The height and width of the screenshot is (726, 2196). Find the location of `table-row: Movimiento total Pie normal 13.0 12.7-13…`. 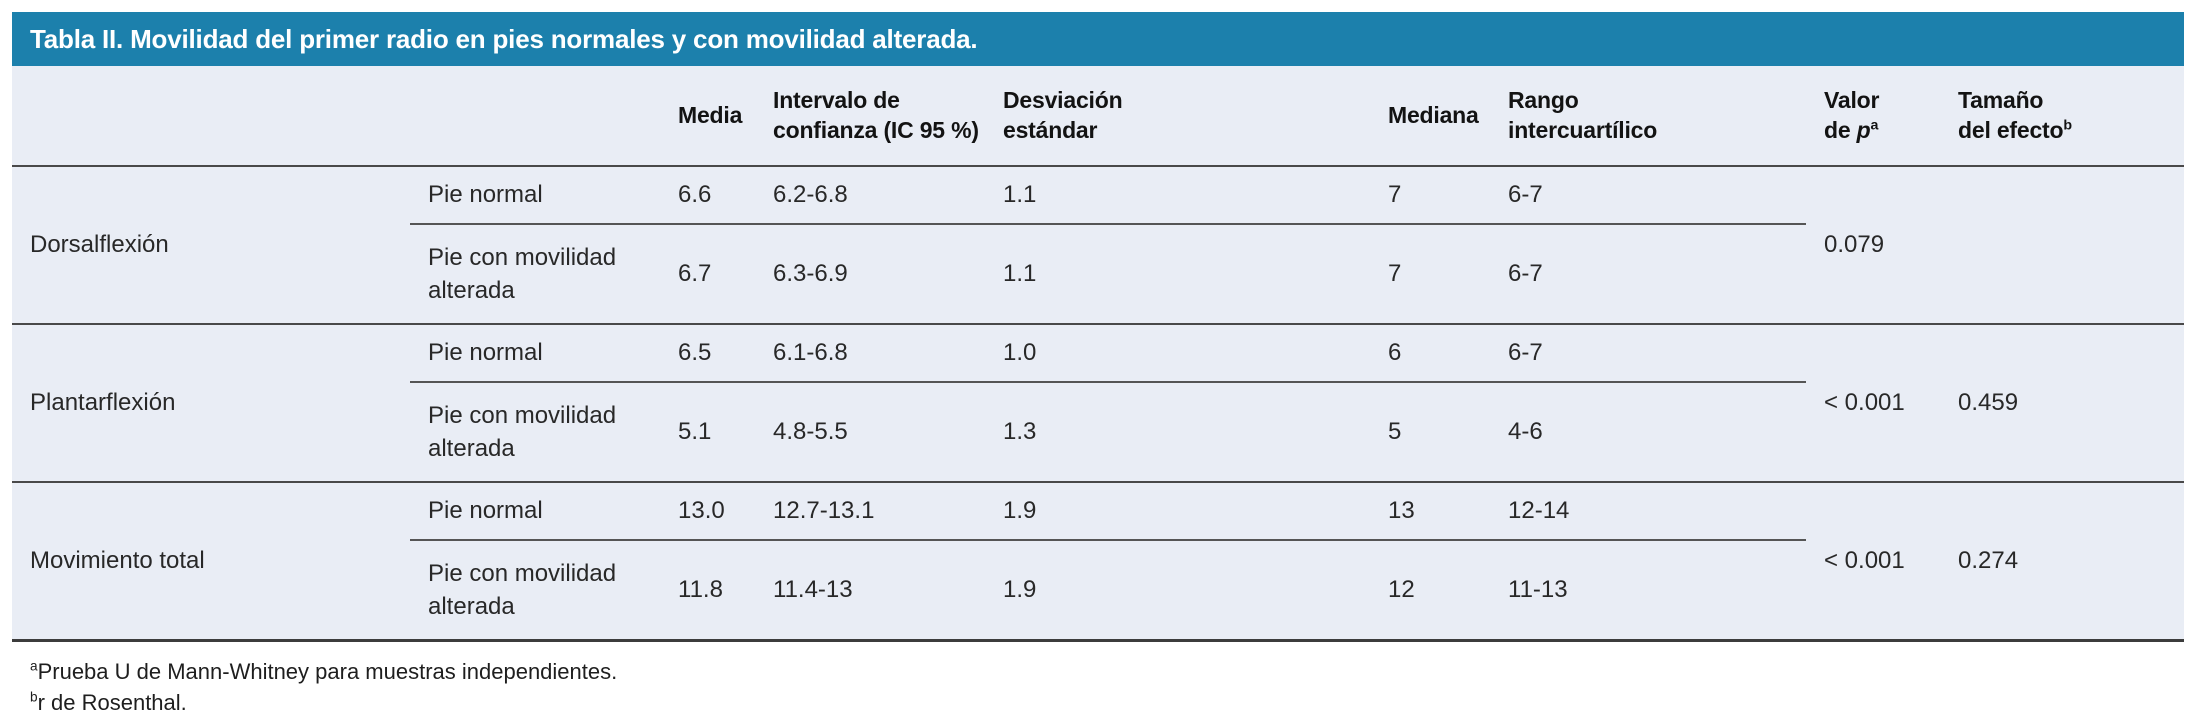

table-row: Movimiento total Pie normal 13.0 12.7-13… is located at coordinates (1098, 528).